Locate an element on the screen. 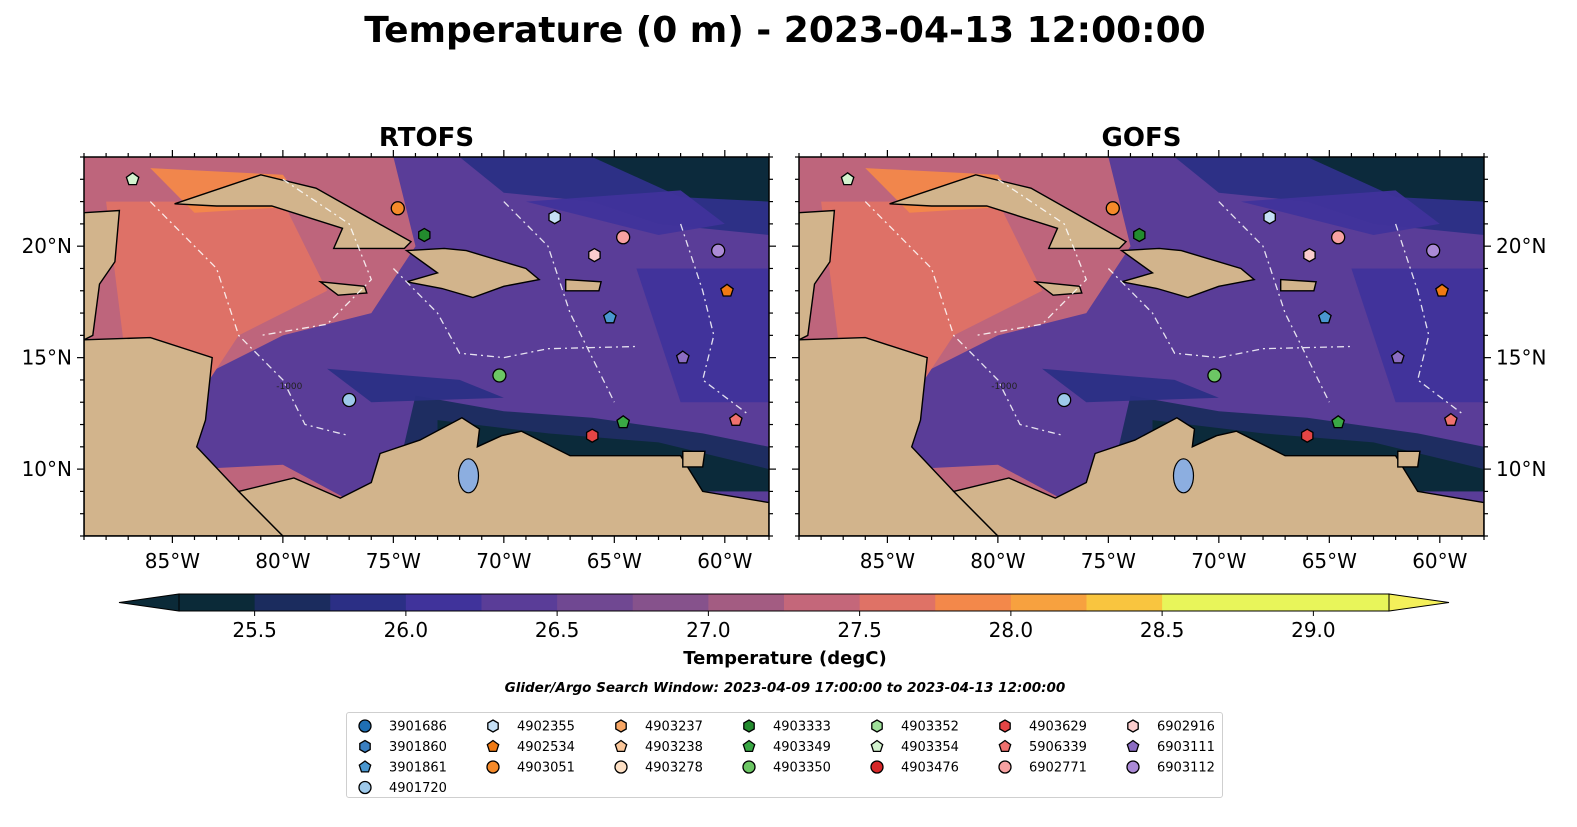 The width and height of the screenshot is (1577, 827). legend-label: 4903349 is located at coordinates (802, 747).